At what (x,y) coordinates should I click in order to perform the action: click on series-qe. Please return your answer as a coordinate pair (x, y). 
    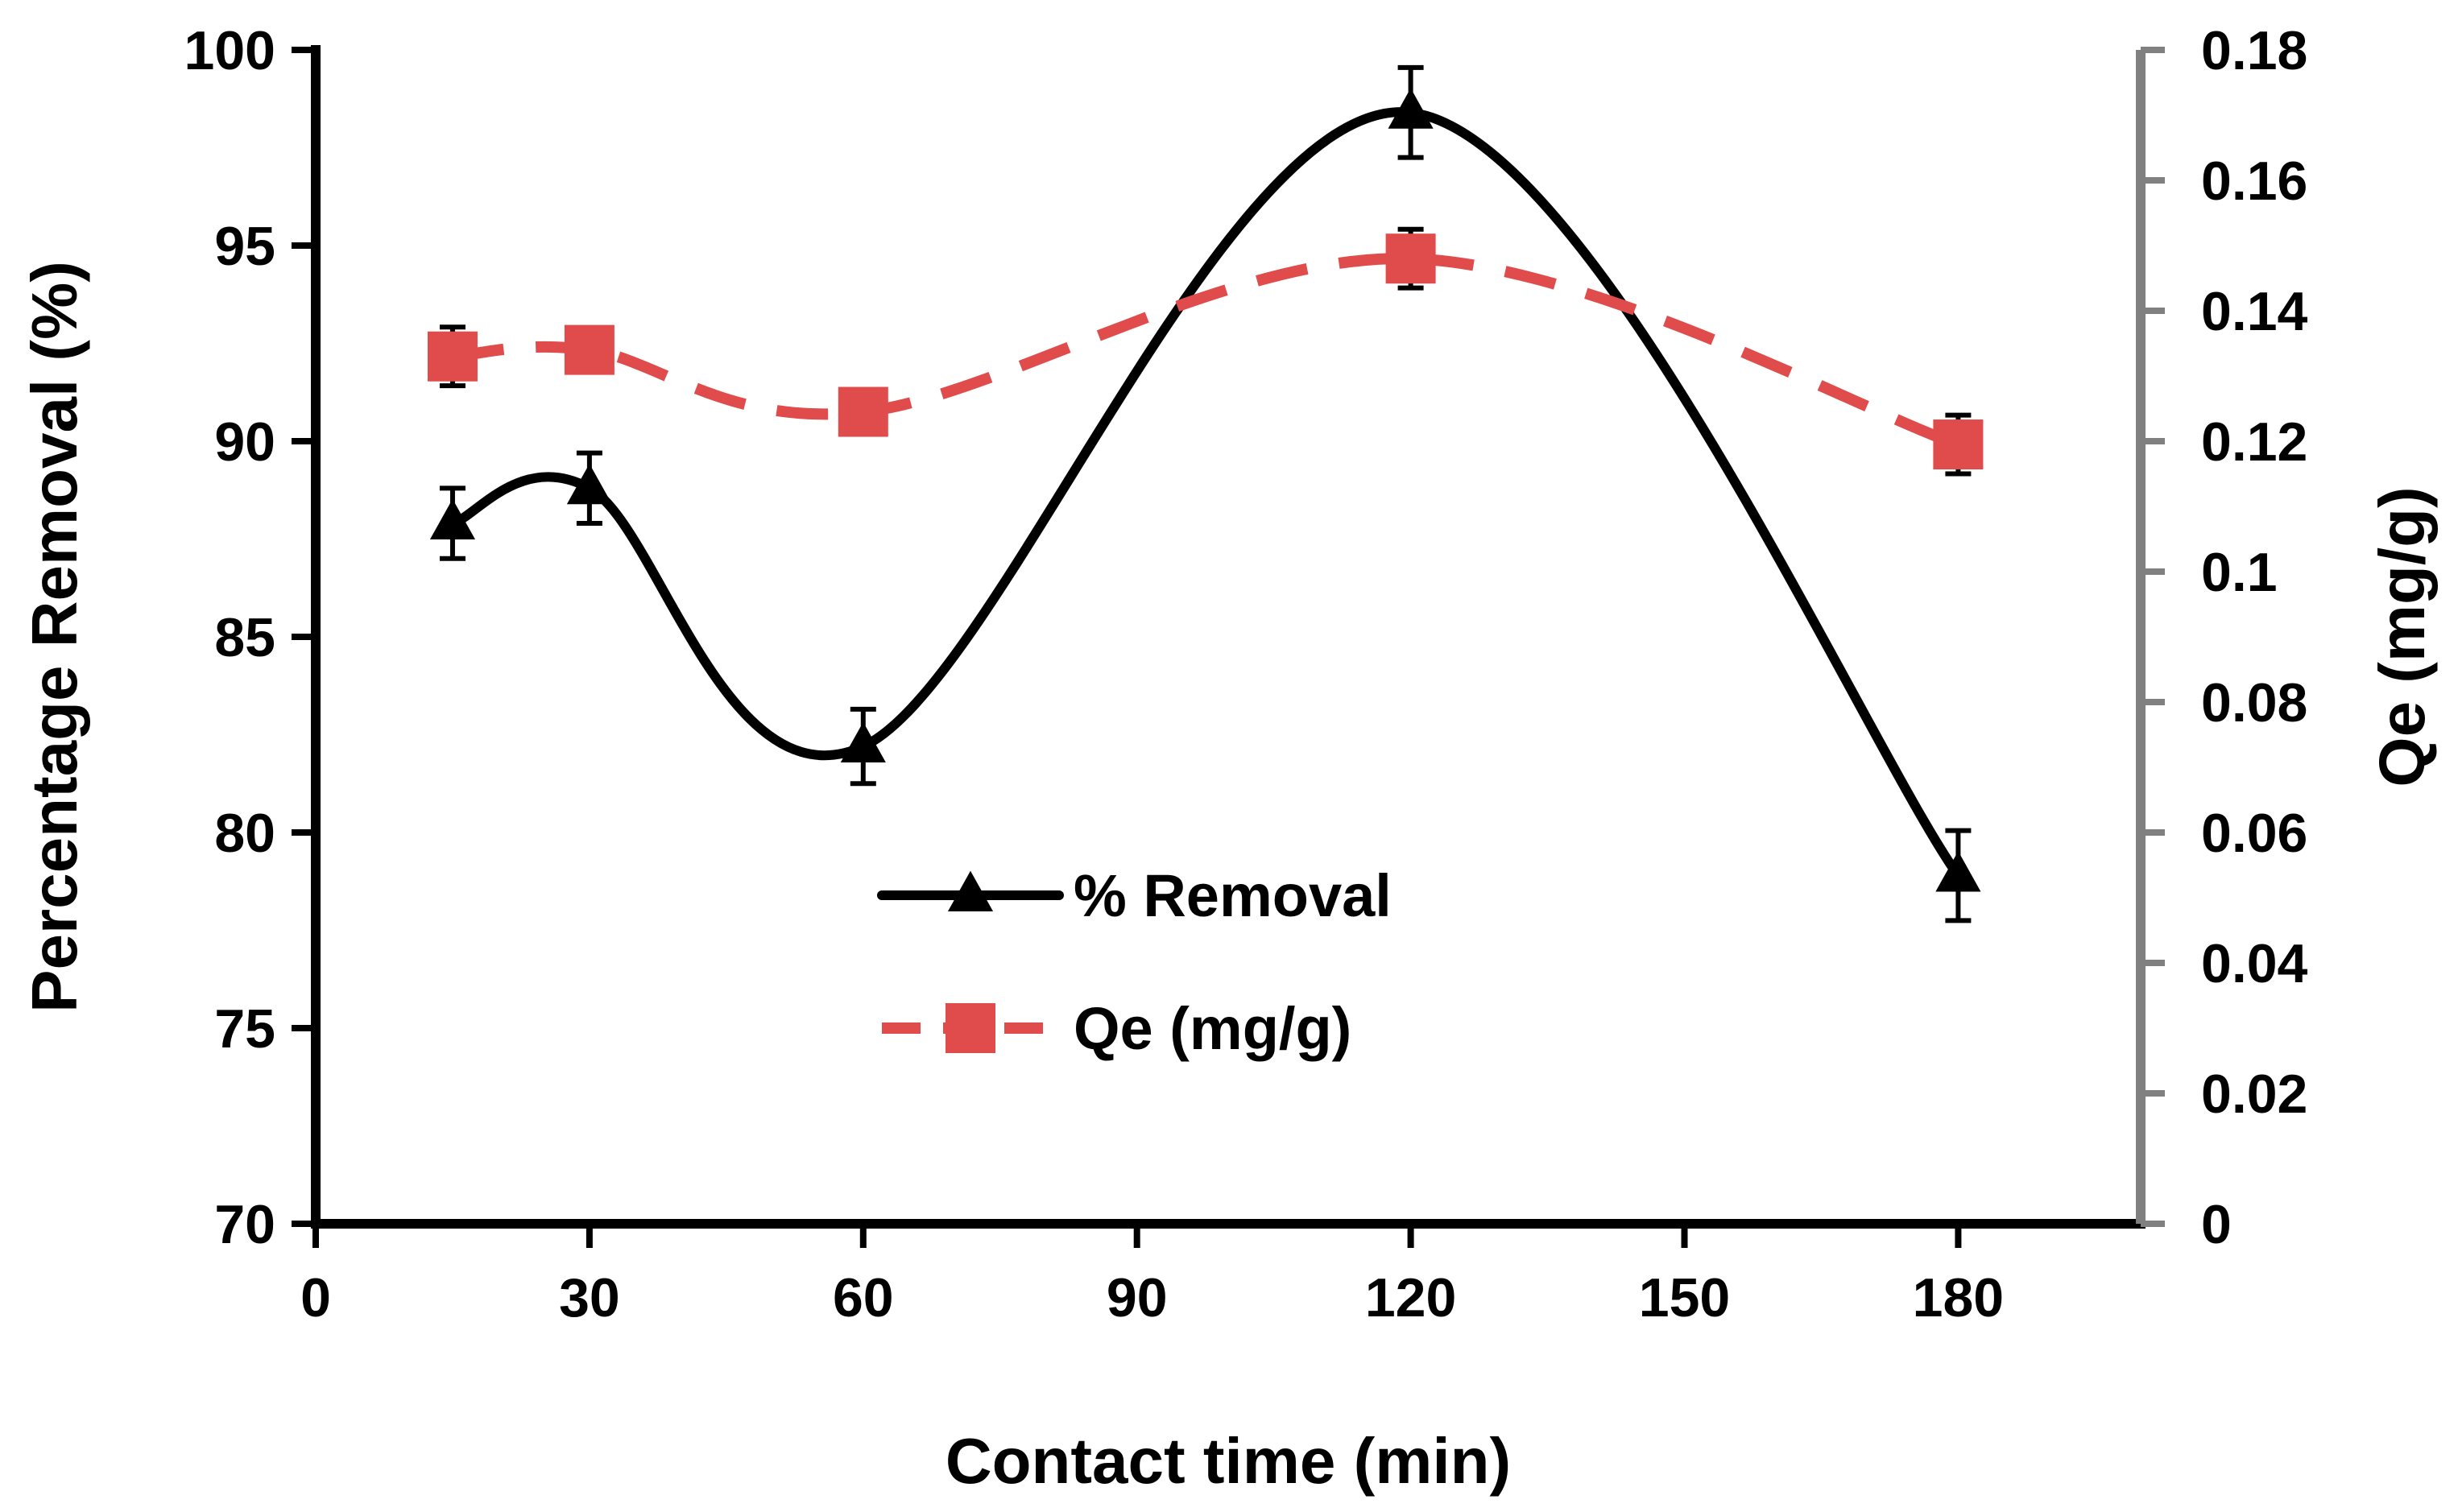
    Looking at the image, I should click on (1205, 351).